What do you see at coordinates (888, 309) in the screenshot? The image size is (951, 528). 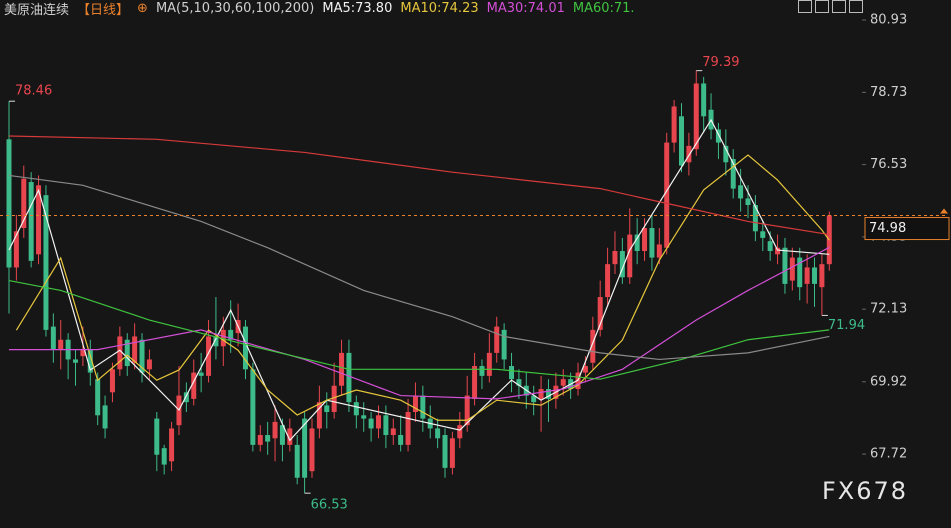 I see `y-tick-label: 72.13` at bounding box center [888, 309].